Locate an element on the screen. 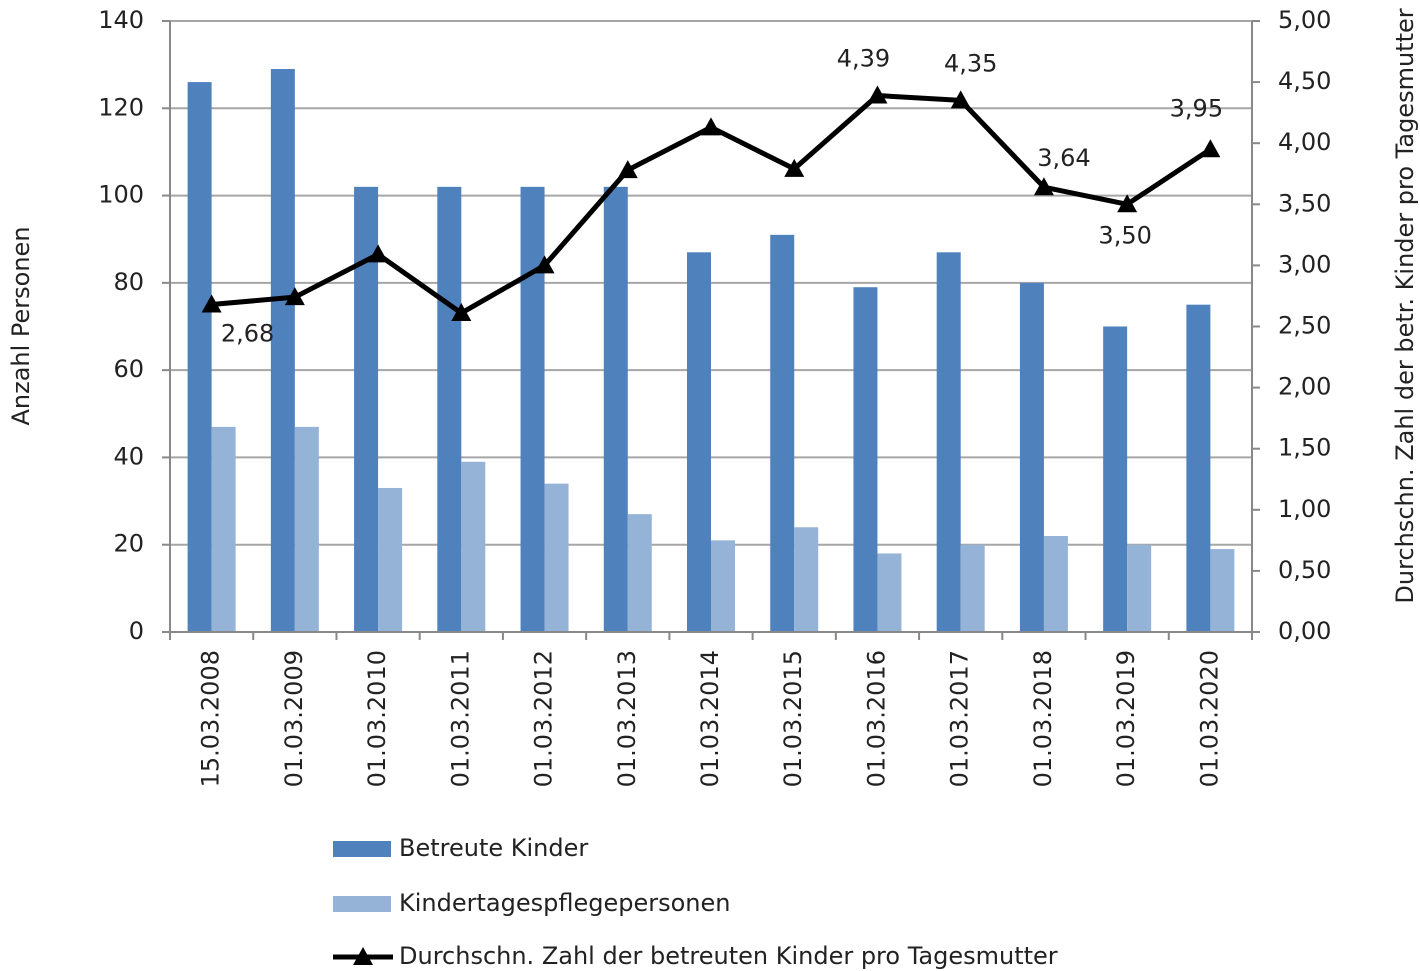  data-label: 3,50 is located at coordinates (1124, 235).